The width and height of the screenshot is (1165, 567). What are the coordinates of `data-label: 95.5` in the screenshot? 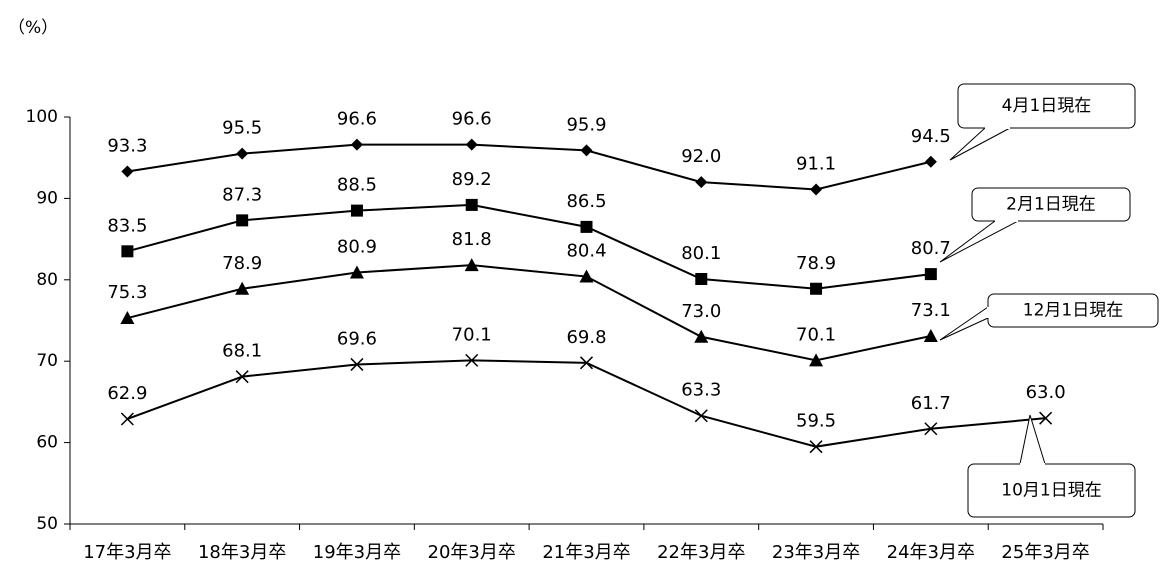 It's located at (242, 128).